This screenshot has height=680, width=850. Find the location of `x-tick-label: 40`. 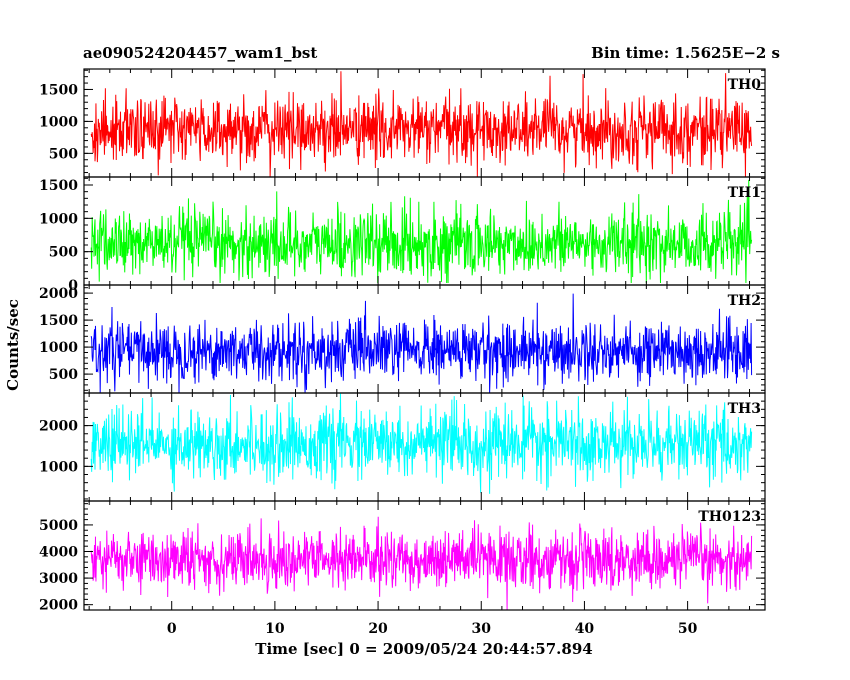

x-tick-label: 40 is located at coordinates (585, 629).